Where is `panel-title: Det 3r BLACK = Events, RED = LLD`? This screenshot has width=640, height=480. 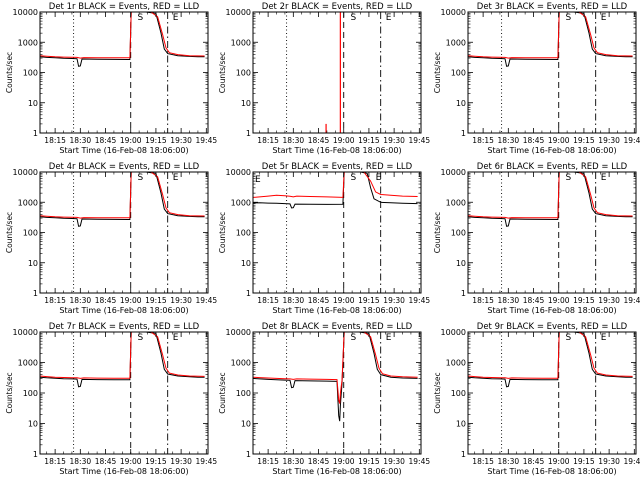
panel-title: Det 3r BLACK = Events, RED = LLD is located at coordinates (552, 7).